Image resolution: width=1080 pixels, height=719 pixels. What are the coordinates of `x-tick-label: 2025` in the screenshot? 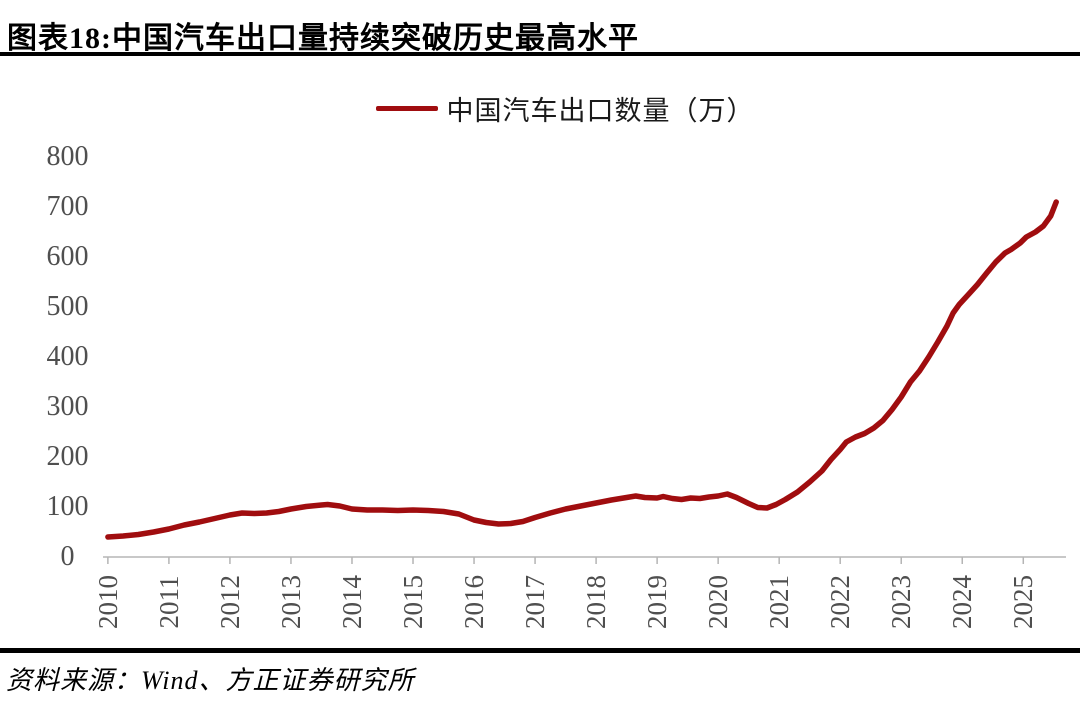 It's located at (1023, 602).